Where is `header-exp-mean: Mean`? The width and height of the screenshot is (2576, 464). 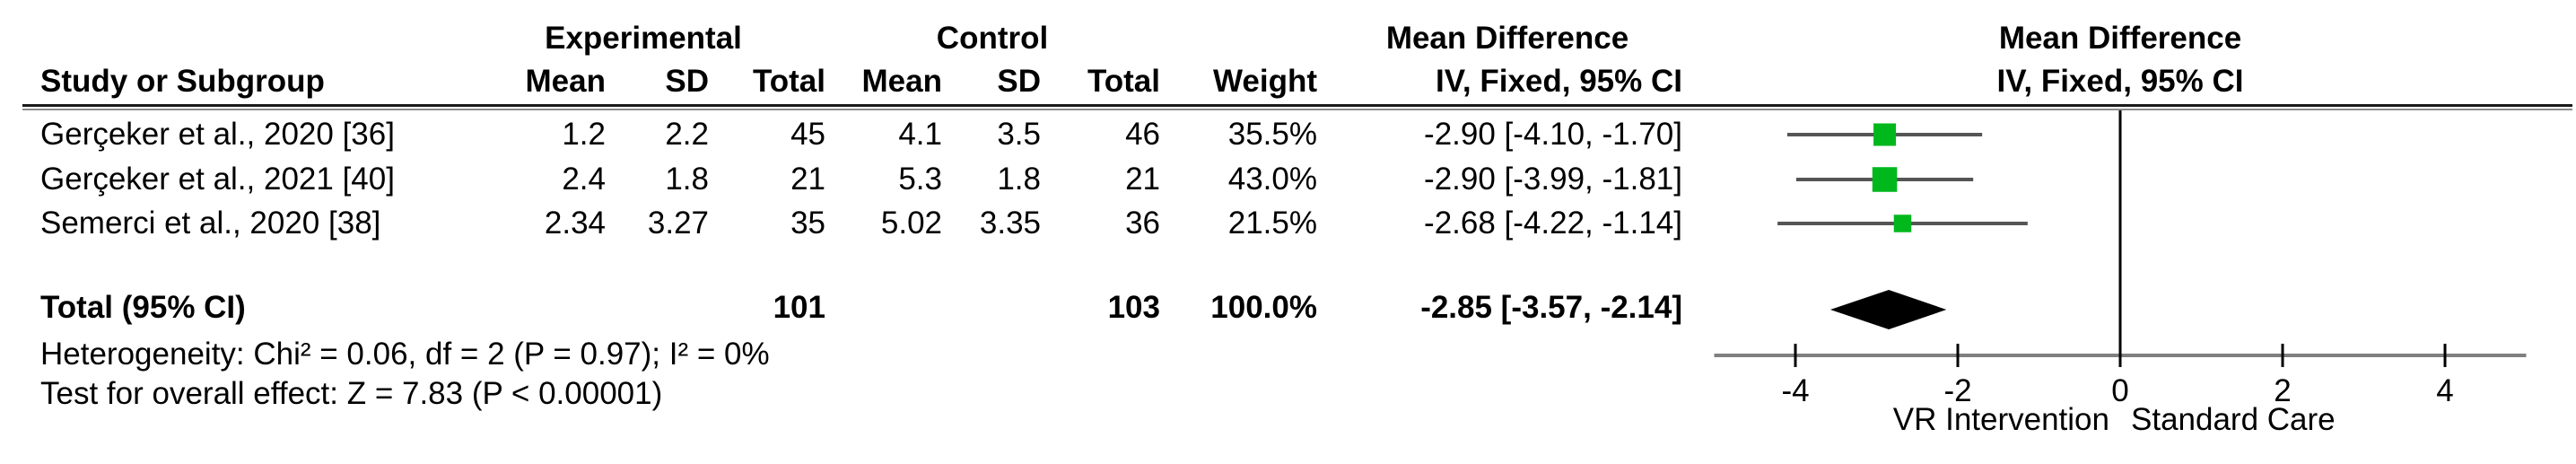 header-exp-mean: Mean is located at coordinates (566, 82).